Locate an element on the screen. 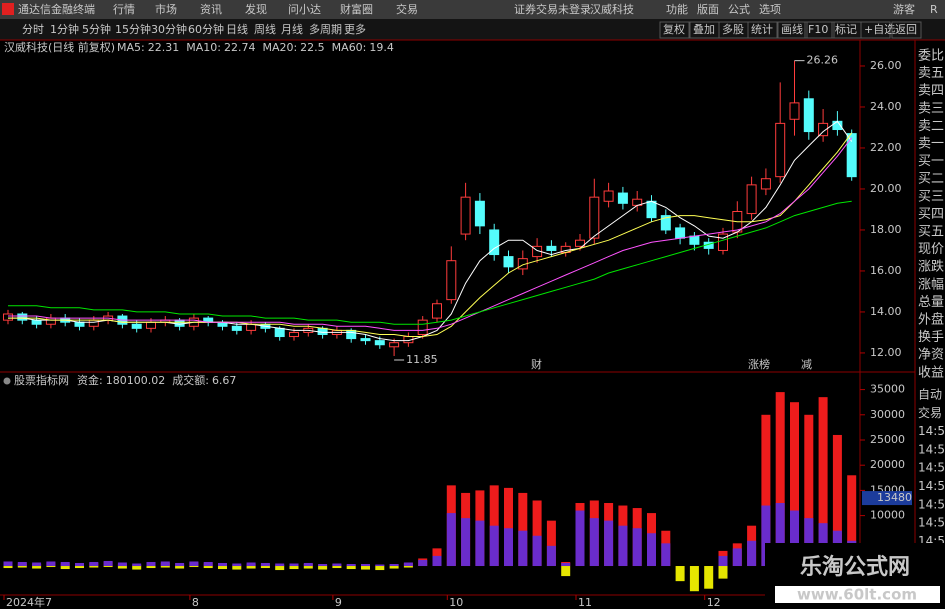 The height and width of the screenshot is (609, 945). y-tick-label: 14.00 is located at coordinates (886, 311).